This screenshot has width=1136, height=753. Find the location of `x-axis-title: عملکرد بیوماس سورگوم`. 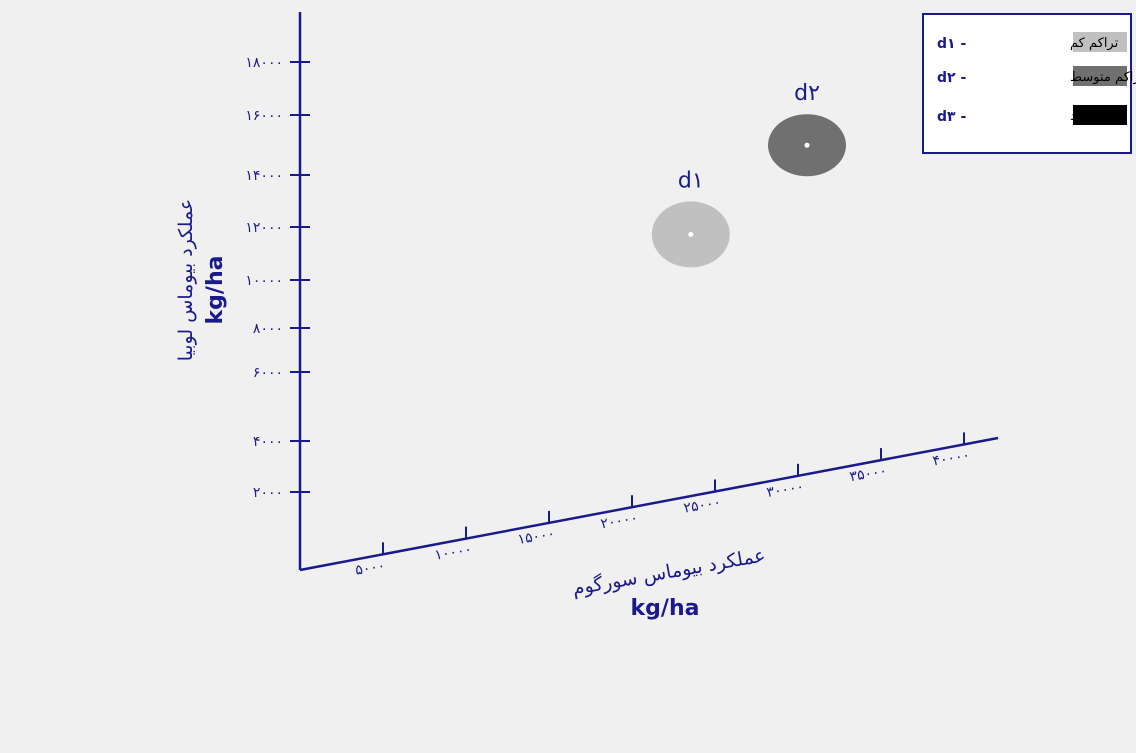

x-axis-title: عملکرد بیوماس سورگوم is located at coordinates (669, 571).